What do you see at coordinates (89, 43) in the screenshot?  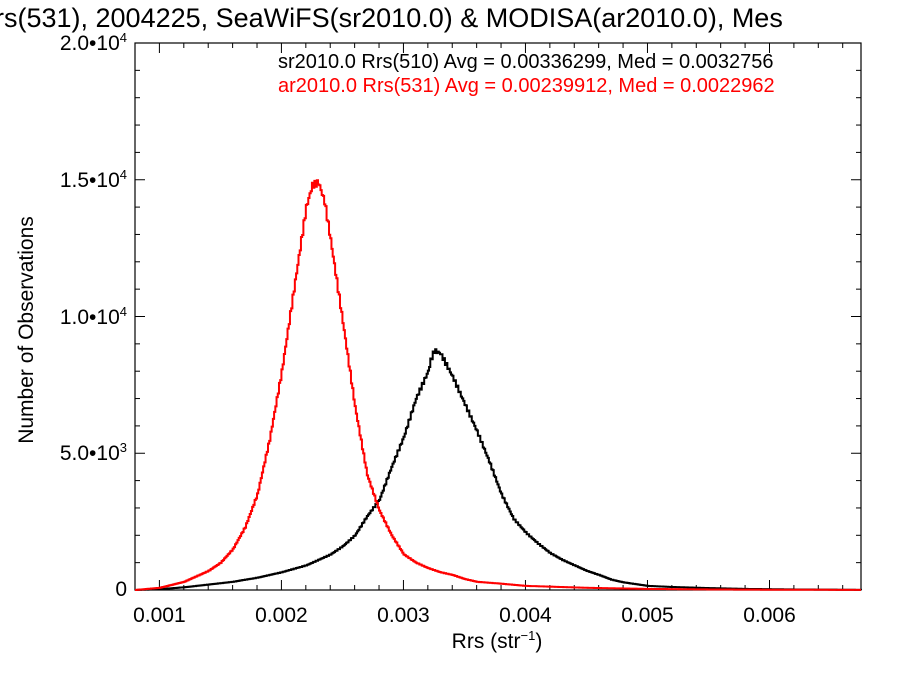 I see `y-tick-mantissa: 2.0•10` at bounding box center [89, 43].